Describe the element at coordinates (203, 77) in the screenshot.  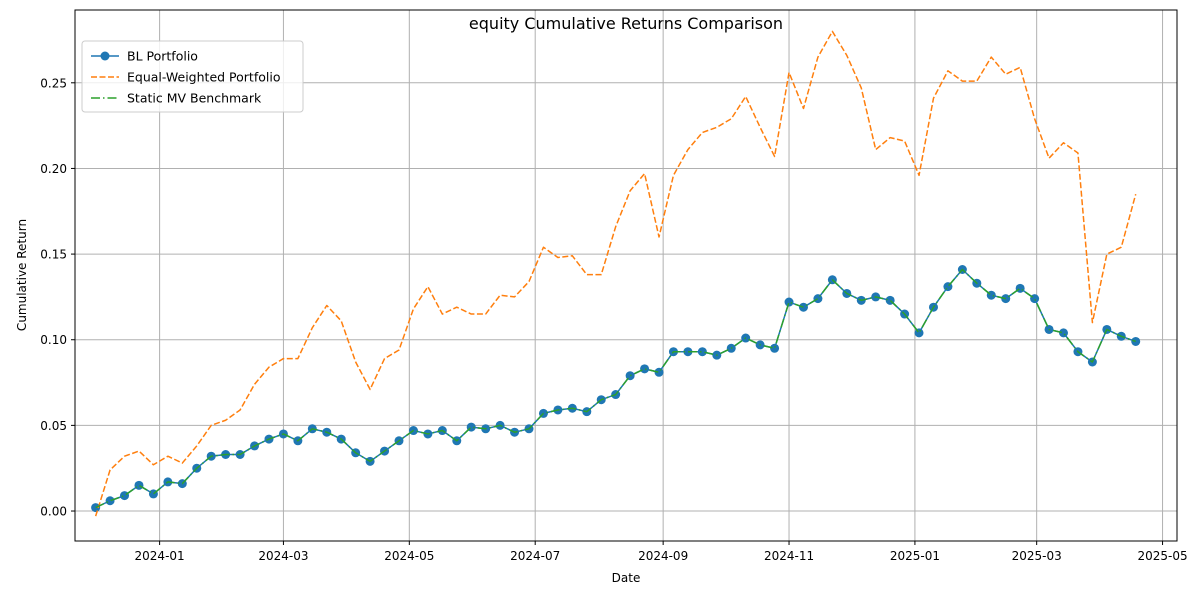
I see `legend-label-equal-weighted: Equal-Weighted Portfolio` at that location.